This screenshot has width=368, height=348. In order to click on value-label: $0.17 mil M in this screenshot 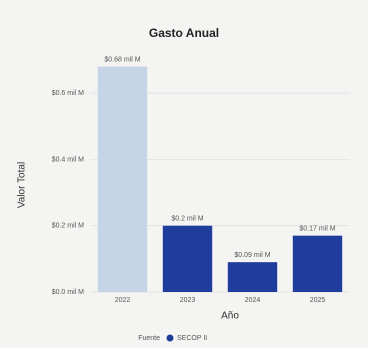, I will do `click(317, 229)`.